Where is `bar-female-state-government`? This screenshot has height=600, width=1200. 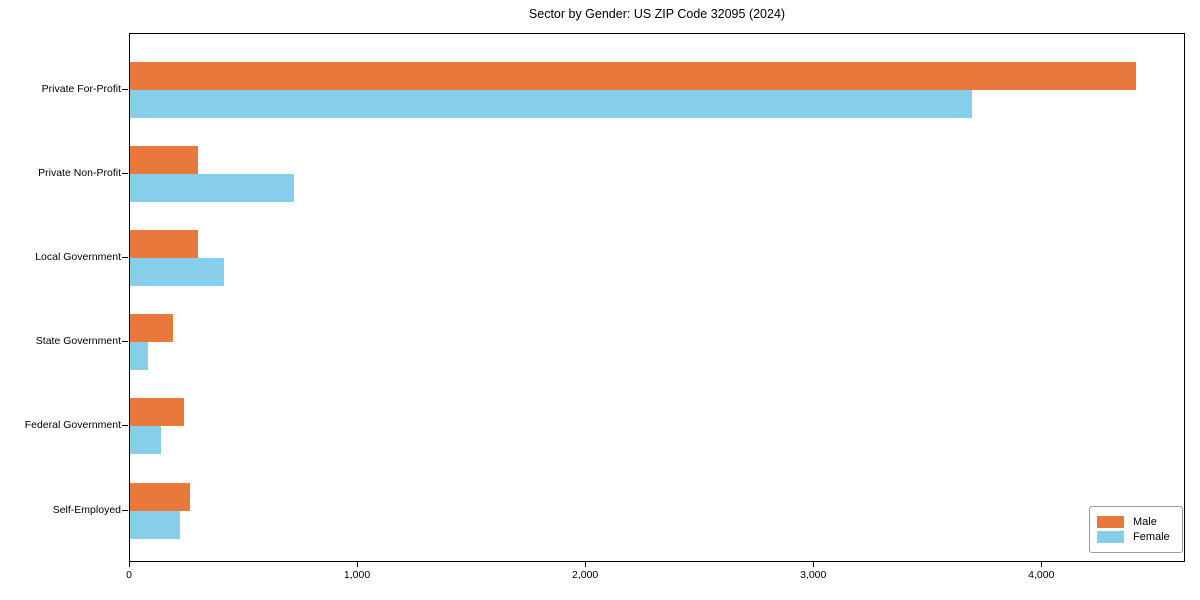
bar-female-state-government is located at coordinates (139, 356).